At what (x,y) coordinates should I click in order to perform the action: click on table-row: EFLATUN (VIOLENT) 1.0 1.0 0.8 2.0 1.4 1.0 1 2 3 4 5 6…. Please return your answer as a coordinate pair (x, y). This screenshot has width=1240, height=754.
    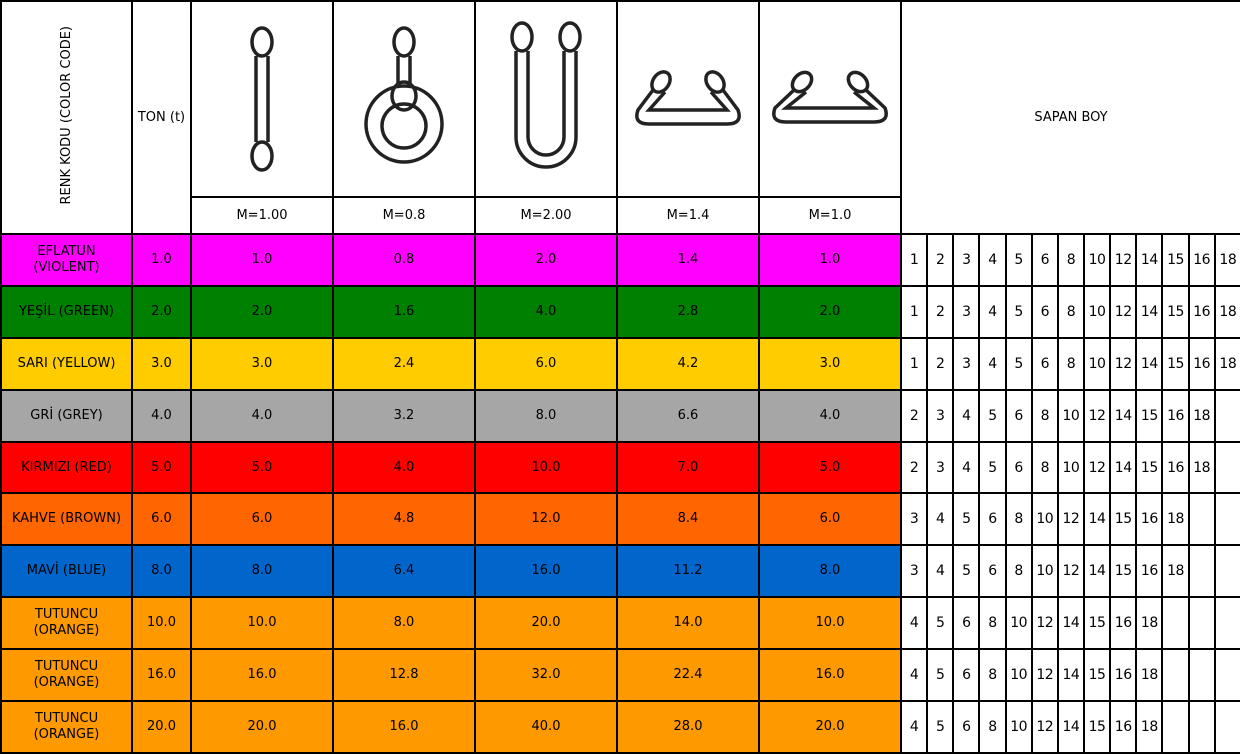
    Looking at the image, I should click on (620, 260).